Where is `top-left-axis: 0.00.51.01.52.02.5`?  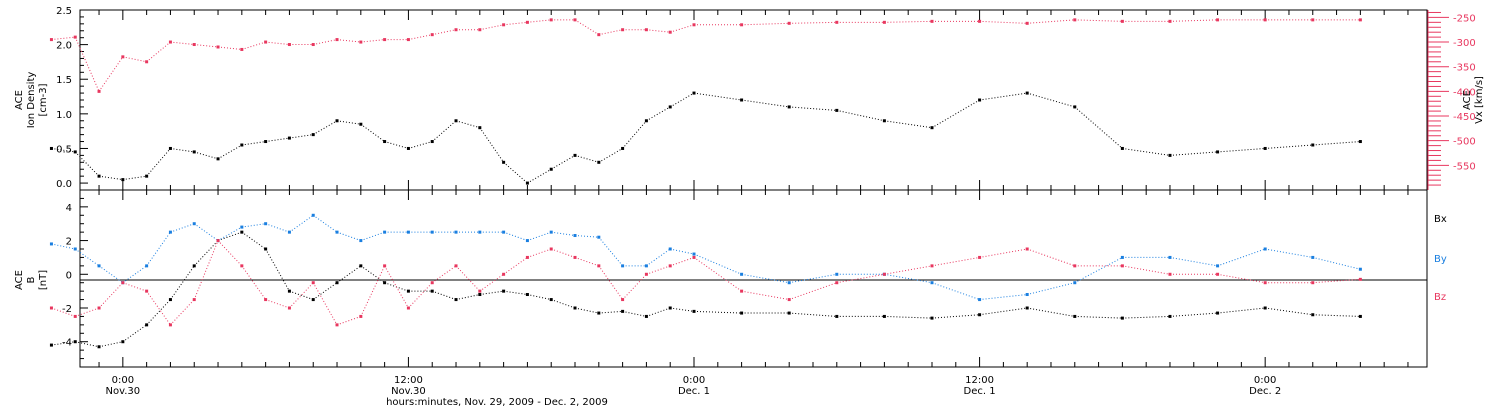 top-left-axis: 0.00.51.01.52.02.5 is located at coordinates (72, 98).